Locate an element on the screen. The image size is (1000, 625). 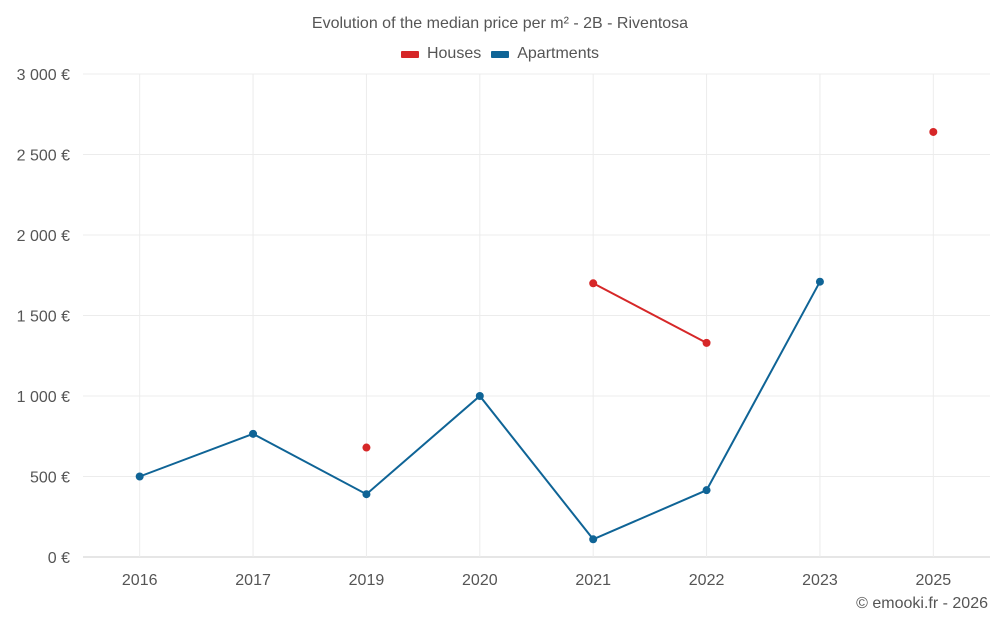
legend-label-apartments: Apartments is located at coordinates (558, 53).